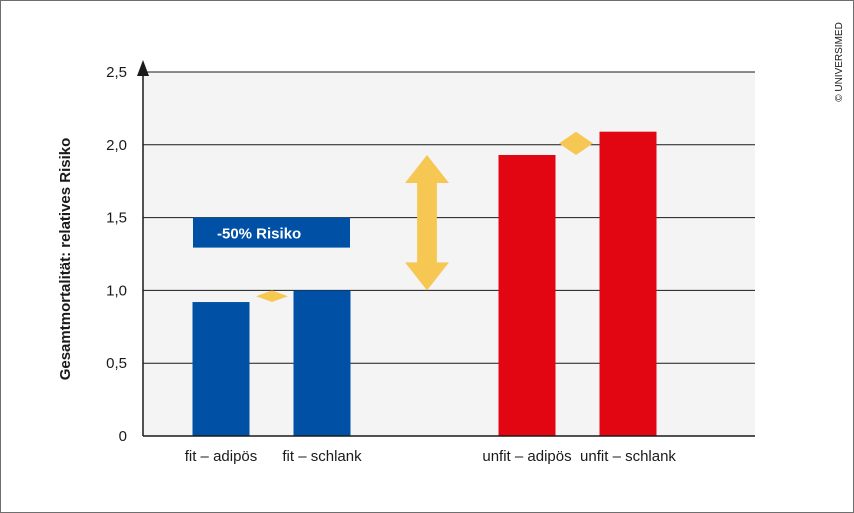  I want to click on y-tick-labels: 0 0,5 1,0 1,5 2,0 2,5, so click(116, 254).